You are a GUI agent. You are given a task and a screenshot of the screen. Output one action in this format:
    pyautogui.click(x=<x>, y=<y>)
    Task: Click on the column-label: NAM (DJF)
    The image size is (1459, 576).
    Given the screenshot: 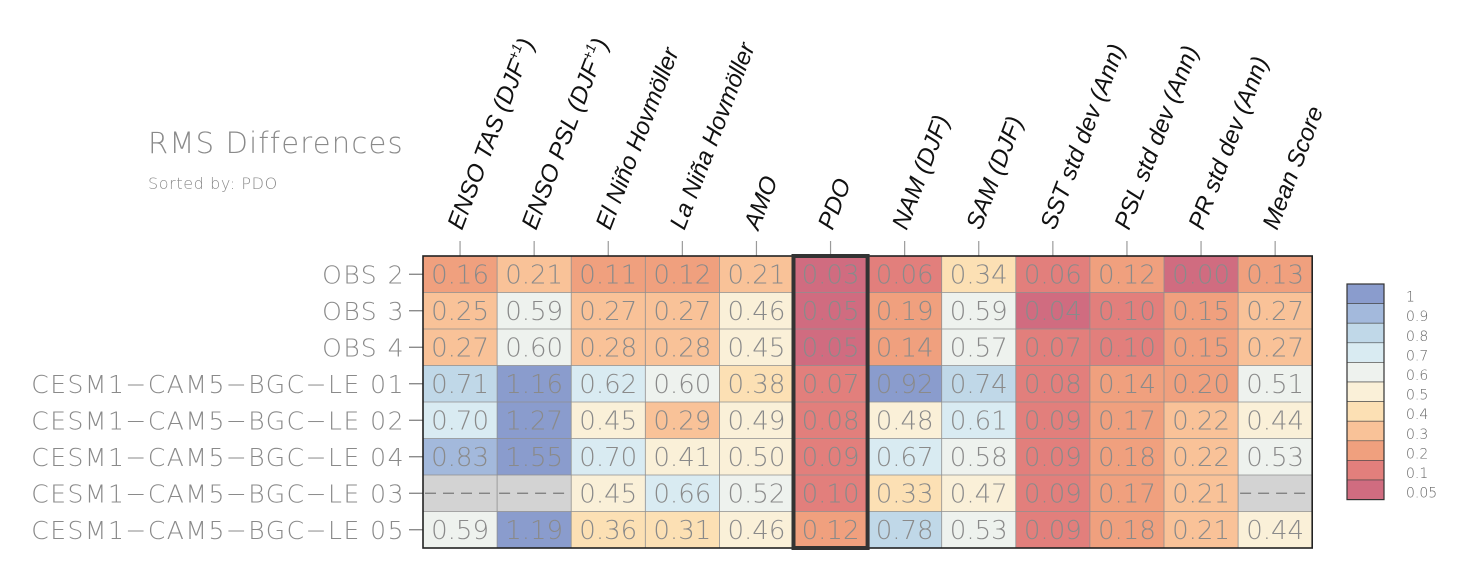 What is the action you would take?
    pyautogui.click(x=921, y=172)
    